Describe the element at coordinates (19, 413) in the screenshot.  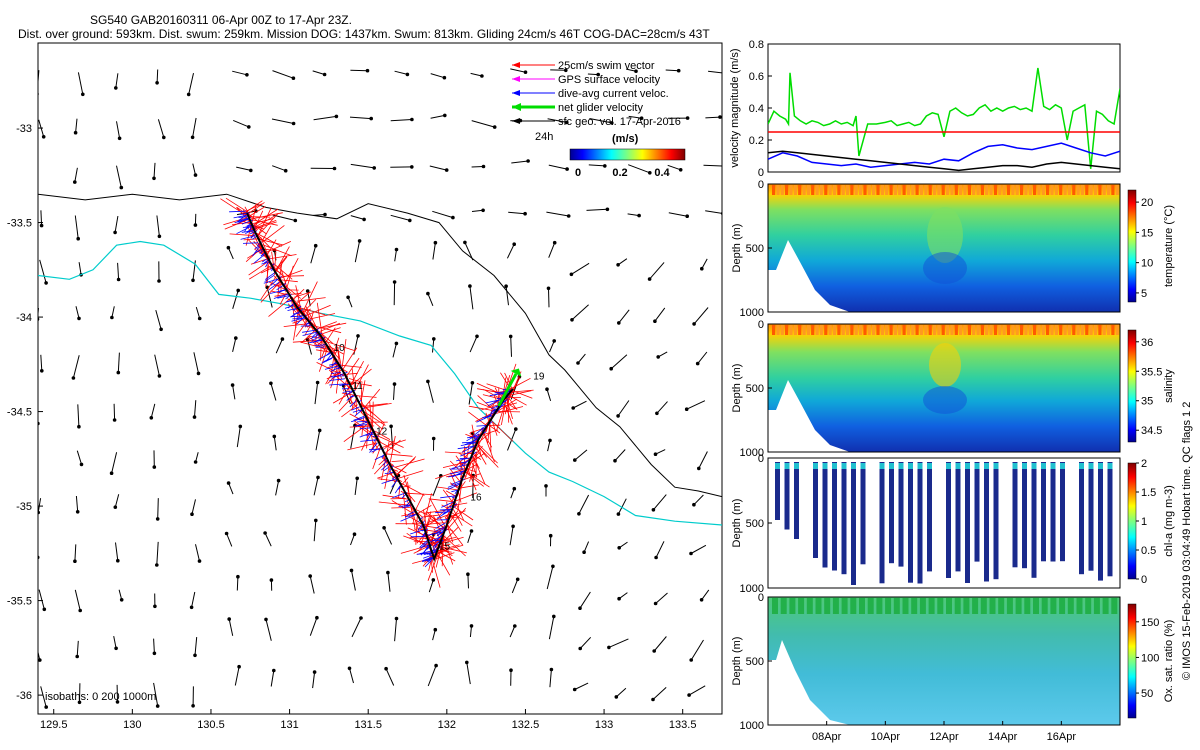
I see `map-ytick-label: -34.5` at that location.